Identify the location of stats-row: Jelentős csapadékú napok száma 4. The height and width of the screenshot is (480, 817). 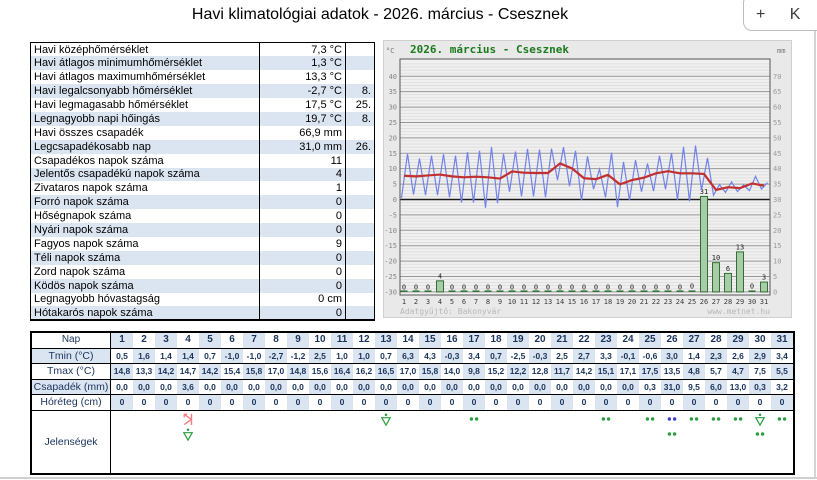
(202, 174).